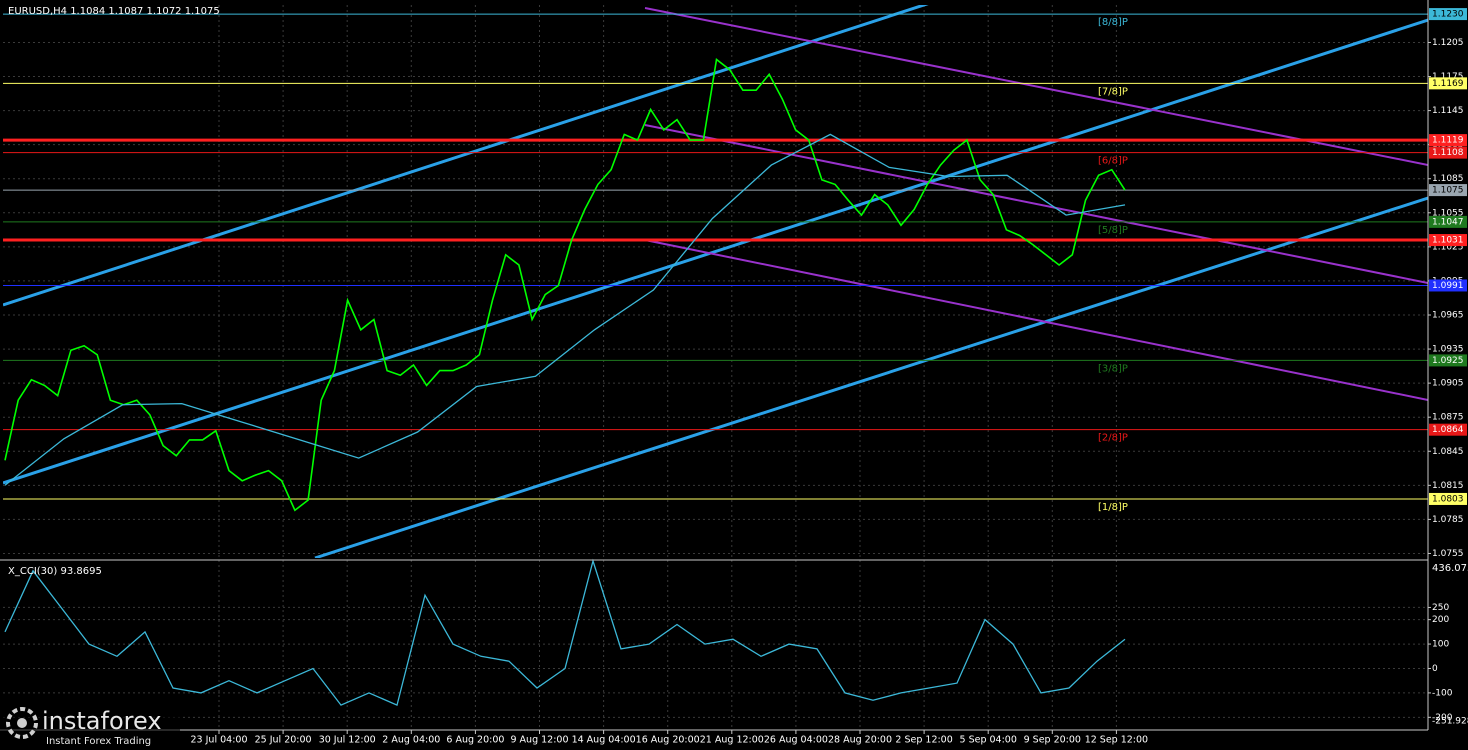 The image size is (1468, 750). I want to click on level-label: 1.0864, so click(1448, 430).